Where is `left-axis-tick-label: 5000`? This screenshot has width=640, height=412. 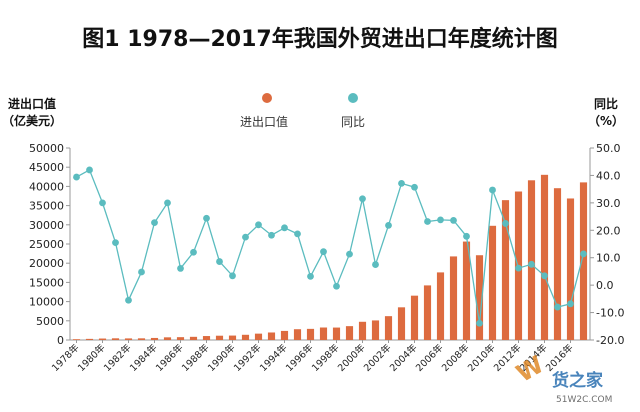
left-axis-tick-label: 5000 is located at coordinates (50, 321).